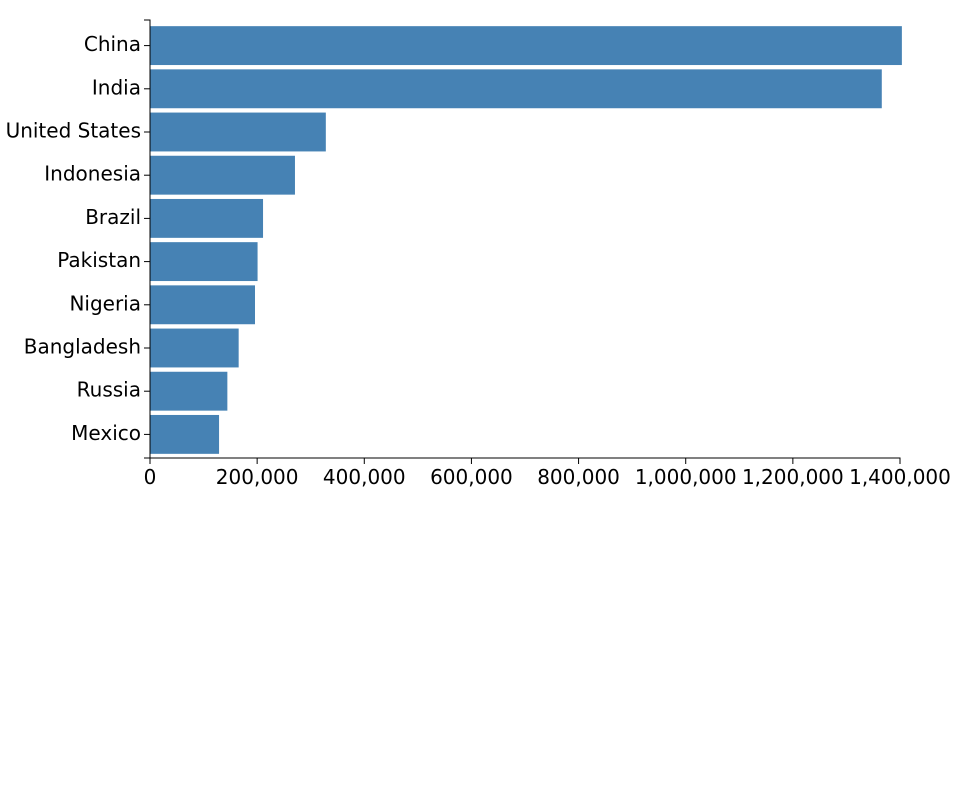 The image size is (960, 804). What do you see at coordinates (204, 262) in the screenshot?
I see `bar-pakistan` at bounding box center [204, 262].